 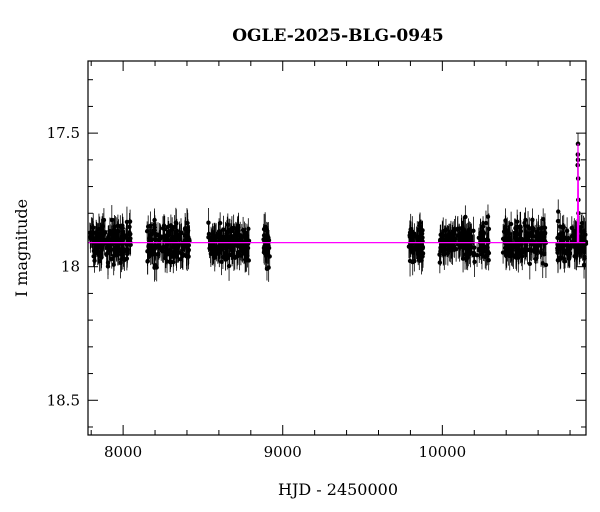 What do you see at coordinates (338, 36) in the screenshot?
I see `chart-title: OGLE-2025-BLG-0945` at bounding box center [338, 36].